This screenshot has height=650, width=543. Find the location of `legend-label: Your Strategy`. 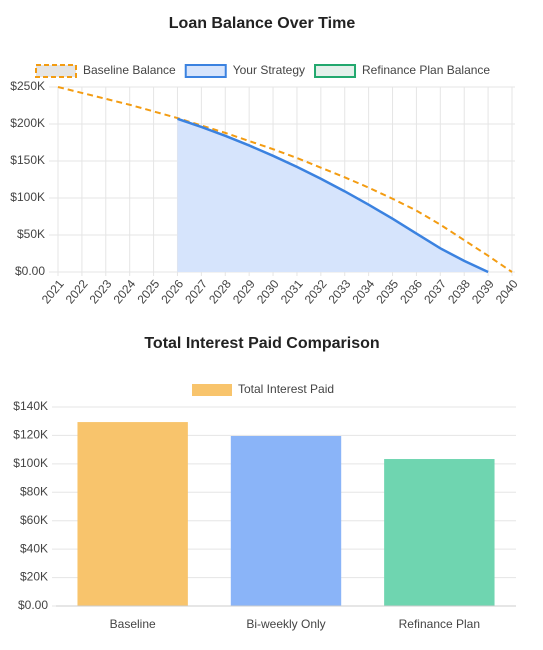

legend-label: Your Strategy is located at coordinates (269, 70).